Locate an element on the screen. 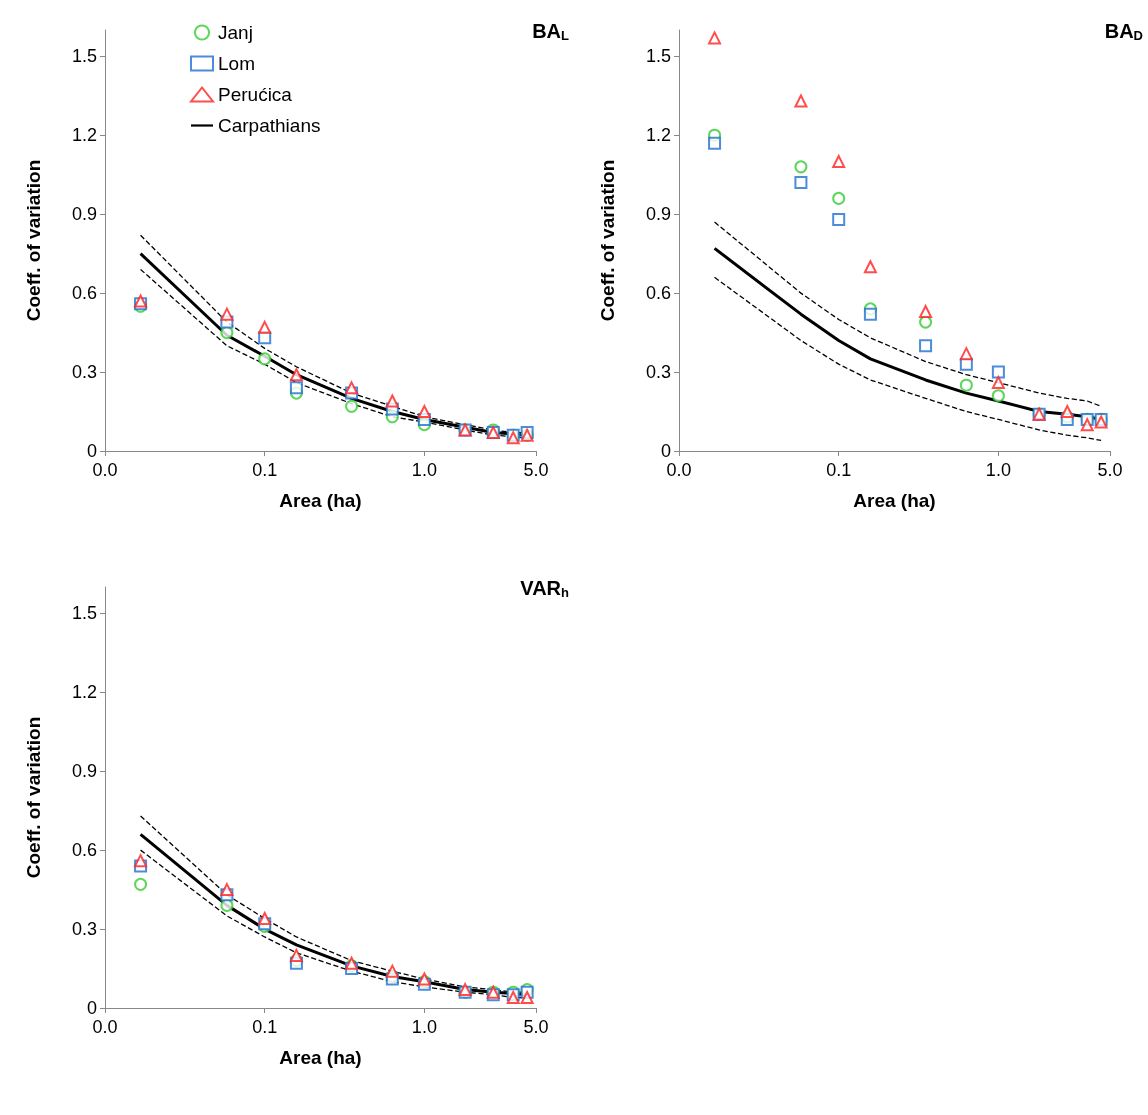 This screenshot has width=1148, height=1115. legend-label: Lom is located at coordinates (236, 63).